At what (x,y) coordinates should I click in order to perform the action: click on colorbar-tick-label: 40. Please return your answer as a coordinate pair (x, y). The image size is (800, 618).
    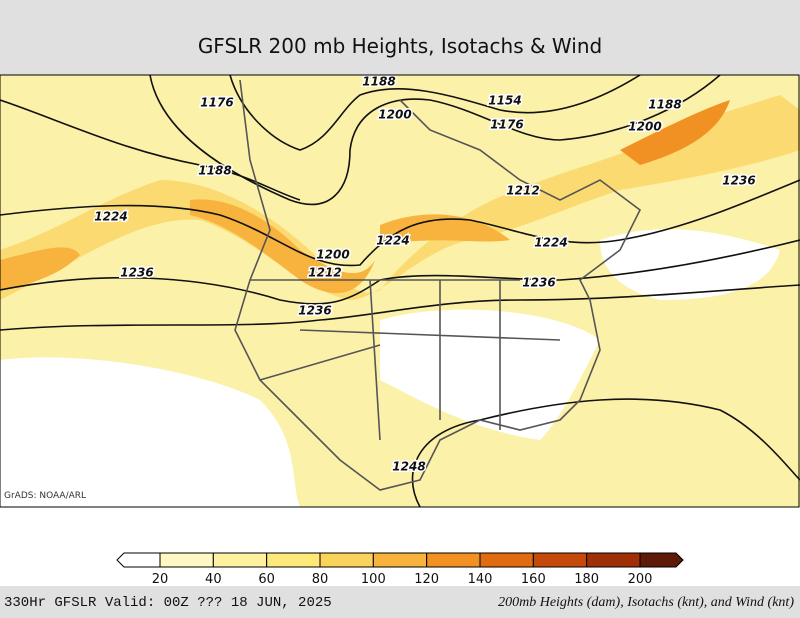
    Looking at the image, I should click on (213, 579).